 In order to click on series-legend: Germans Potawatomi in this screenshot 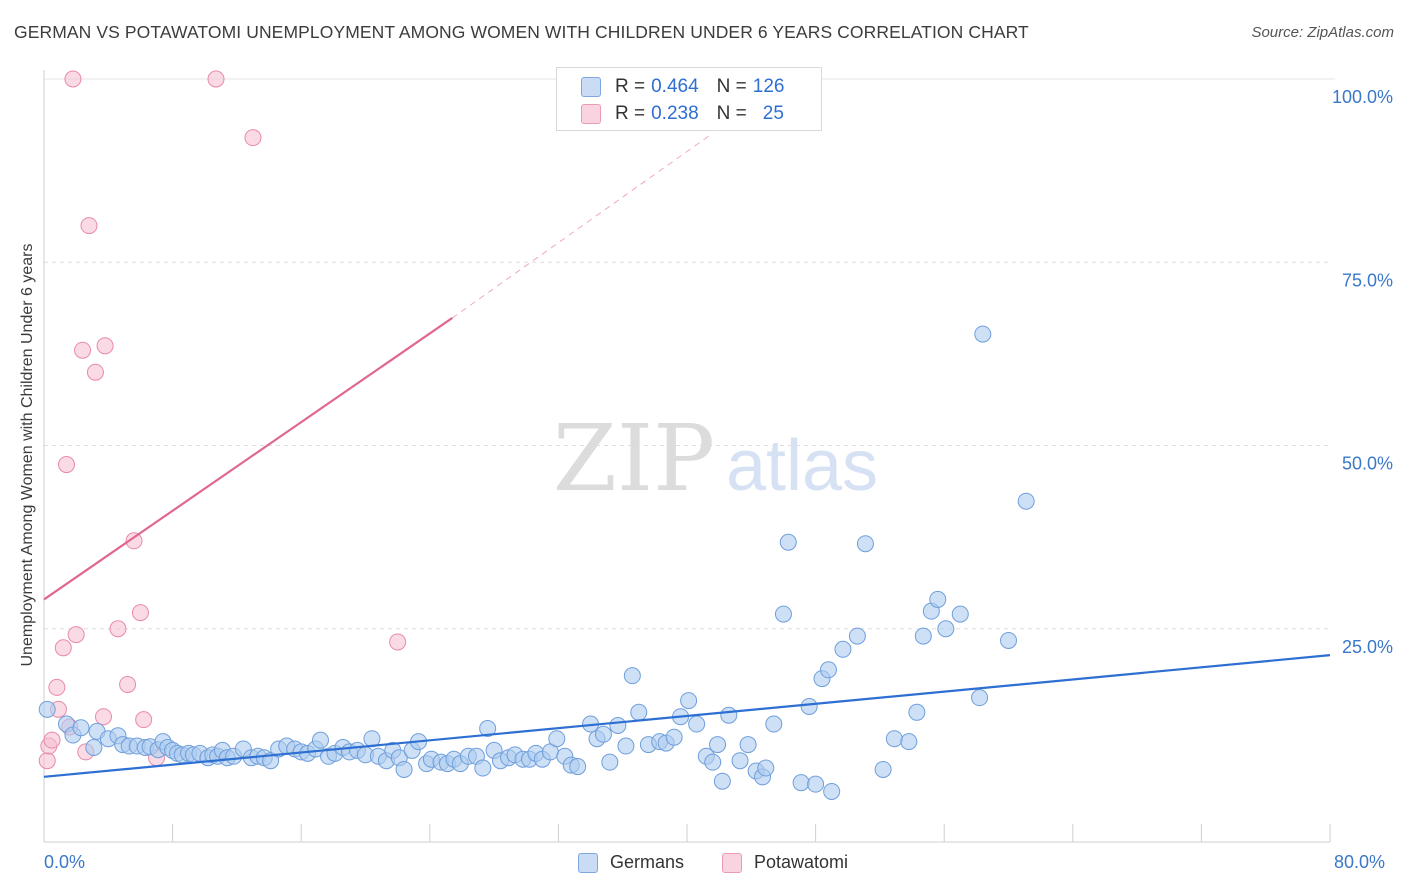, I will do `click(703, 864)`.